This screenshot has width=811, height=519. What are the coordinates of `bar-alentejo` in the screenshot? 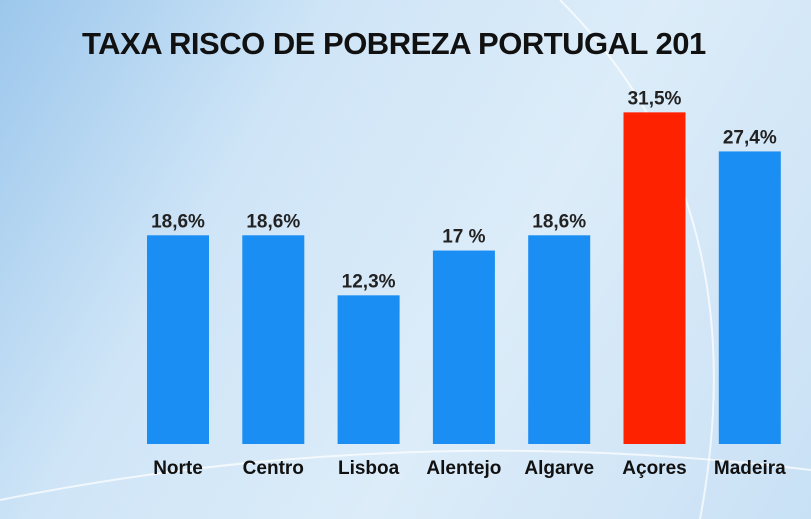 It's located at (463, 347).